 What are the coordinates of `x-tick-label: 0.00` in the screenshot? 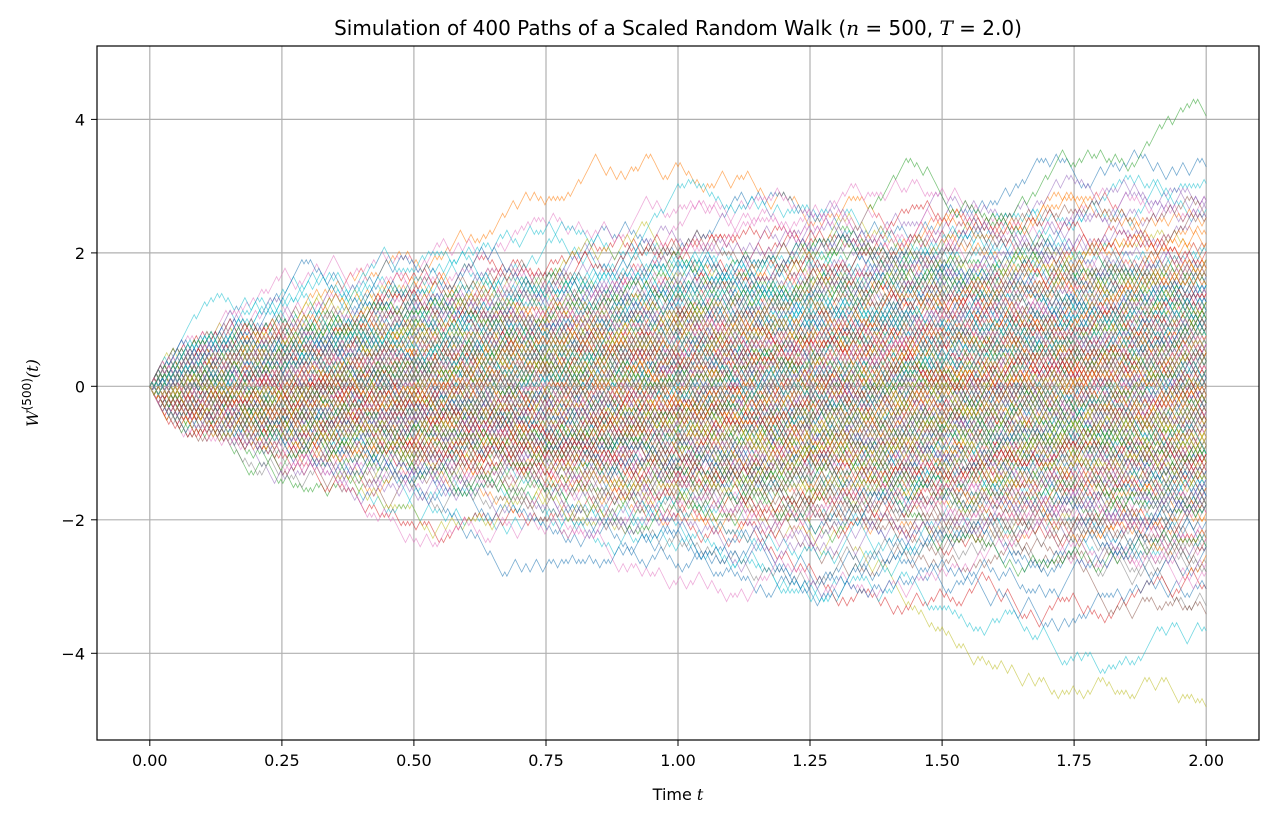 It's located at (150, 760).